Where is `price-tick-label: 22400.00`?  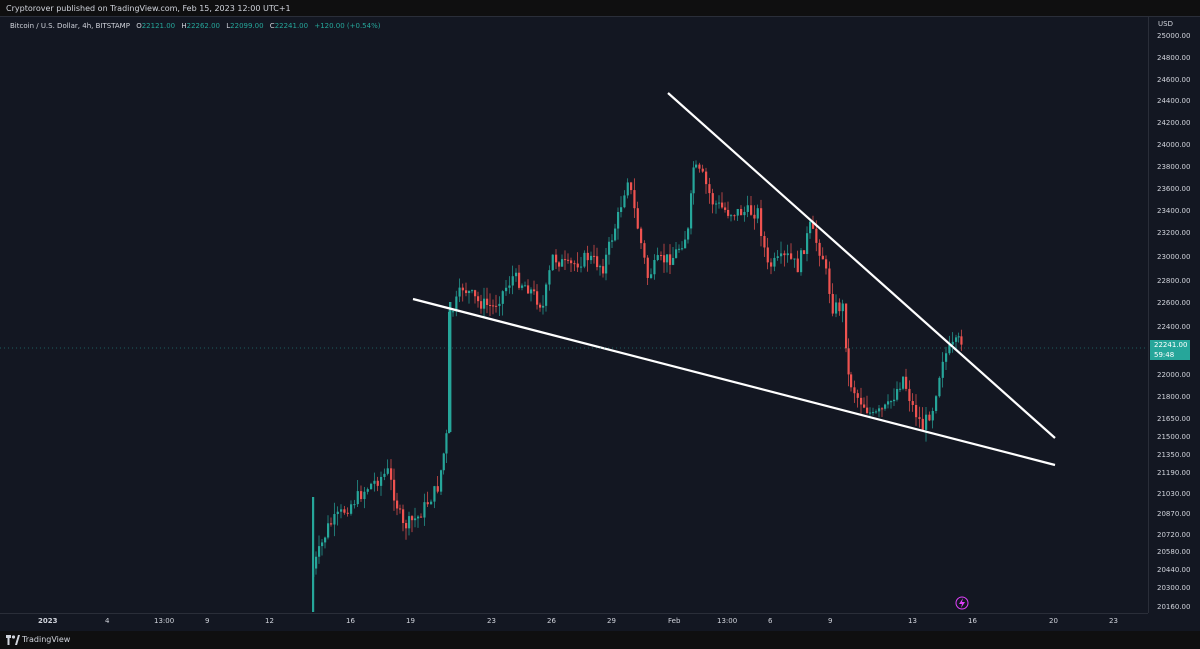 price-tick-label: 22400.00 is located at coordinates (1174, 327).